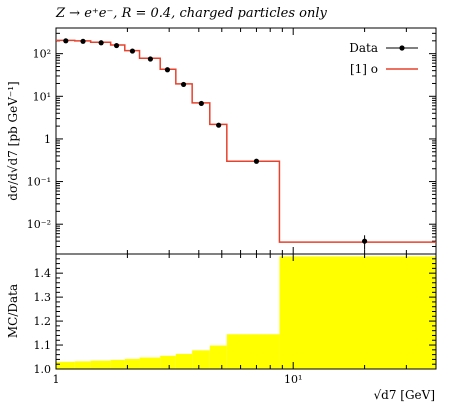 The height and width of the screenshot is (407, 450). I want to click on ratio-y-tick-label: 1.3, so click(43, 297).